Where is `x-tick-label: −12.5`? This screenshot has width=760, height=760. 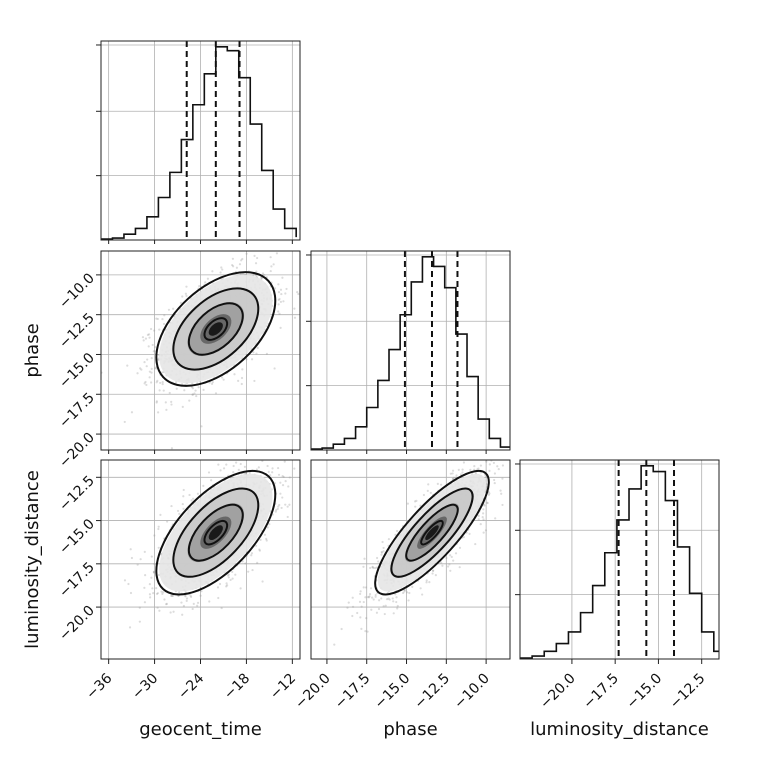
x-tick-label: −12.5 is located at coordinates (432, 692).